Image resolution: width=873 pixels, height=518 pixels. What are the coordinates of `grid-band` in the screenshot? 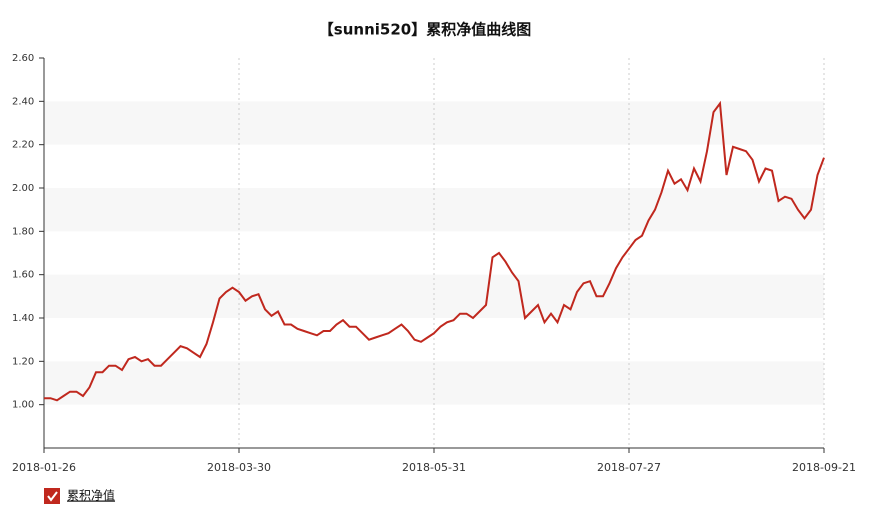 It's located at (434, 296).